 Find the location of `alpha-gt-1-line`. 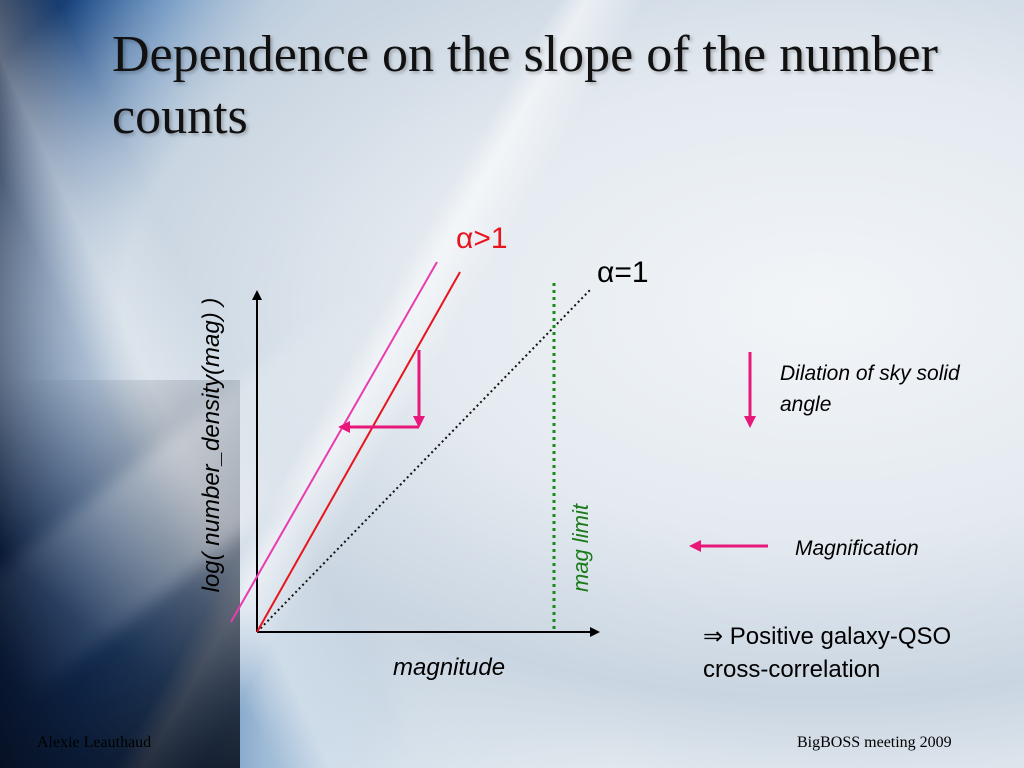

alpha-gt-1-line is located at coordinates (358, 452).